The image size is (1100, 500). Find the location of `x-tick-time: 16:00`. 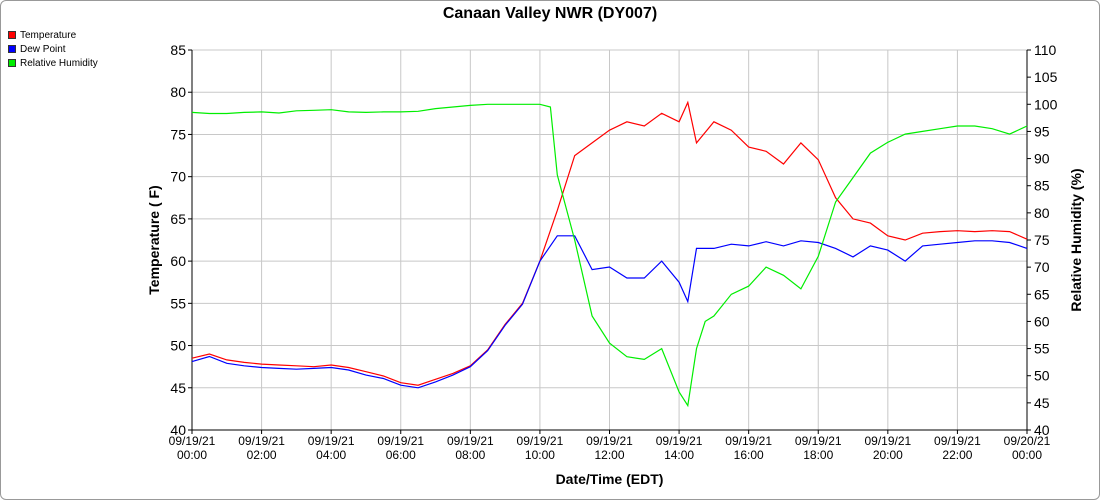

x-tick-time: 16:00 is located at coordinates (749, 455).